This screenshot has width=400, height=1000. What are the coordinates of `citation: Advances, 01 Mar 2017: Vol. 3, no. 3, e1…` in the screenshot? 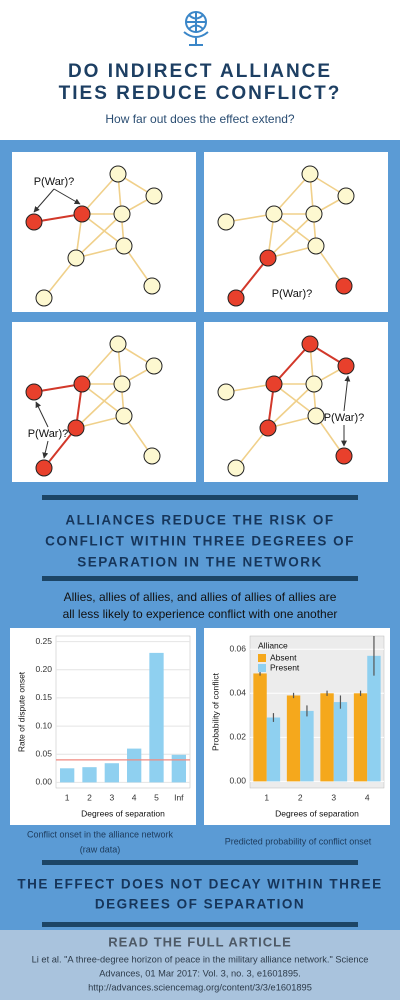 It's located at (200, 973).